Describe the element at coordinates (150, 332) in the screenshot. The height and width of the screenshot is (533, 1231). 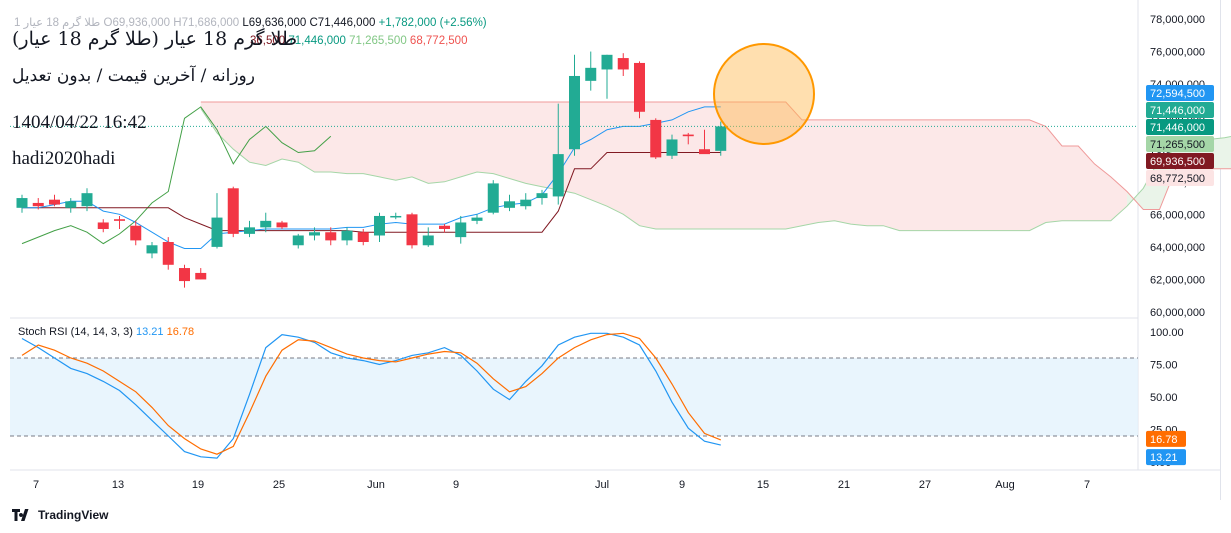
I see `stoch-k-value: 13.21` at that location.